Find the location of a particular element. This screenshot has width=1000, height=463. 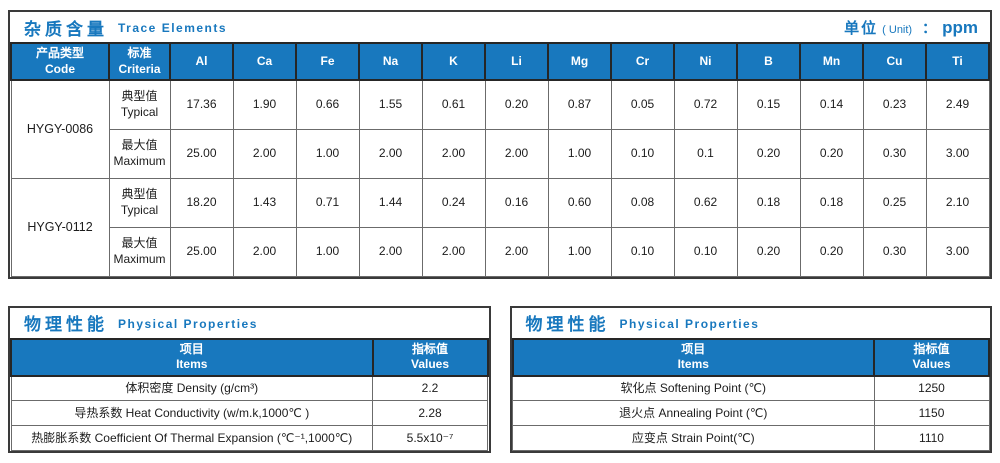

table-row: 退火点 Annealing Point (℃) 1150 is located at coordinates (751, 413).